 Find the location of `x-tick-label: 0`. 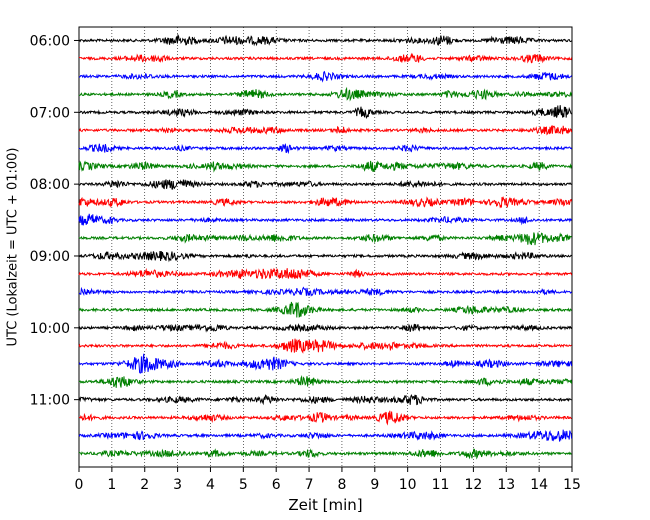

x-tick-label: 0 is located at coordinates (79, 485).